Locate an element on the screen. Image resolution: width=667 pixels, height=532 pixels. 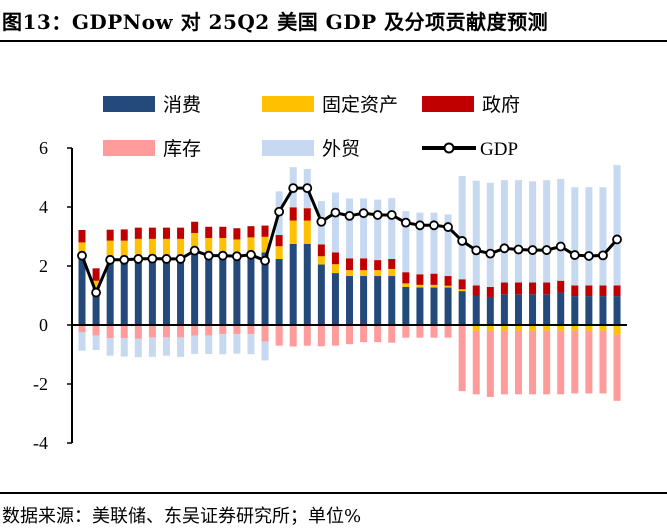
y-tick-label: 6 is located at coordinates (43, 148).